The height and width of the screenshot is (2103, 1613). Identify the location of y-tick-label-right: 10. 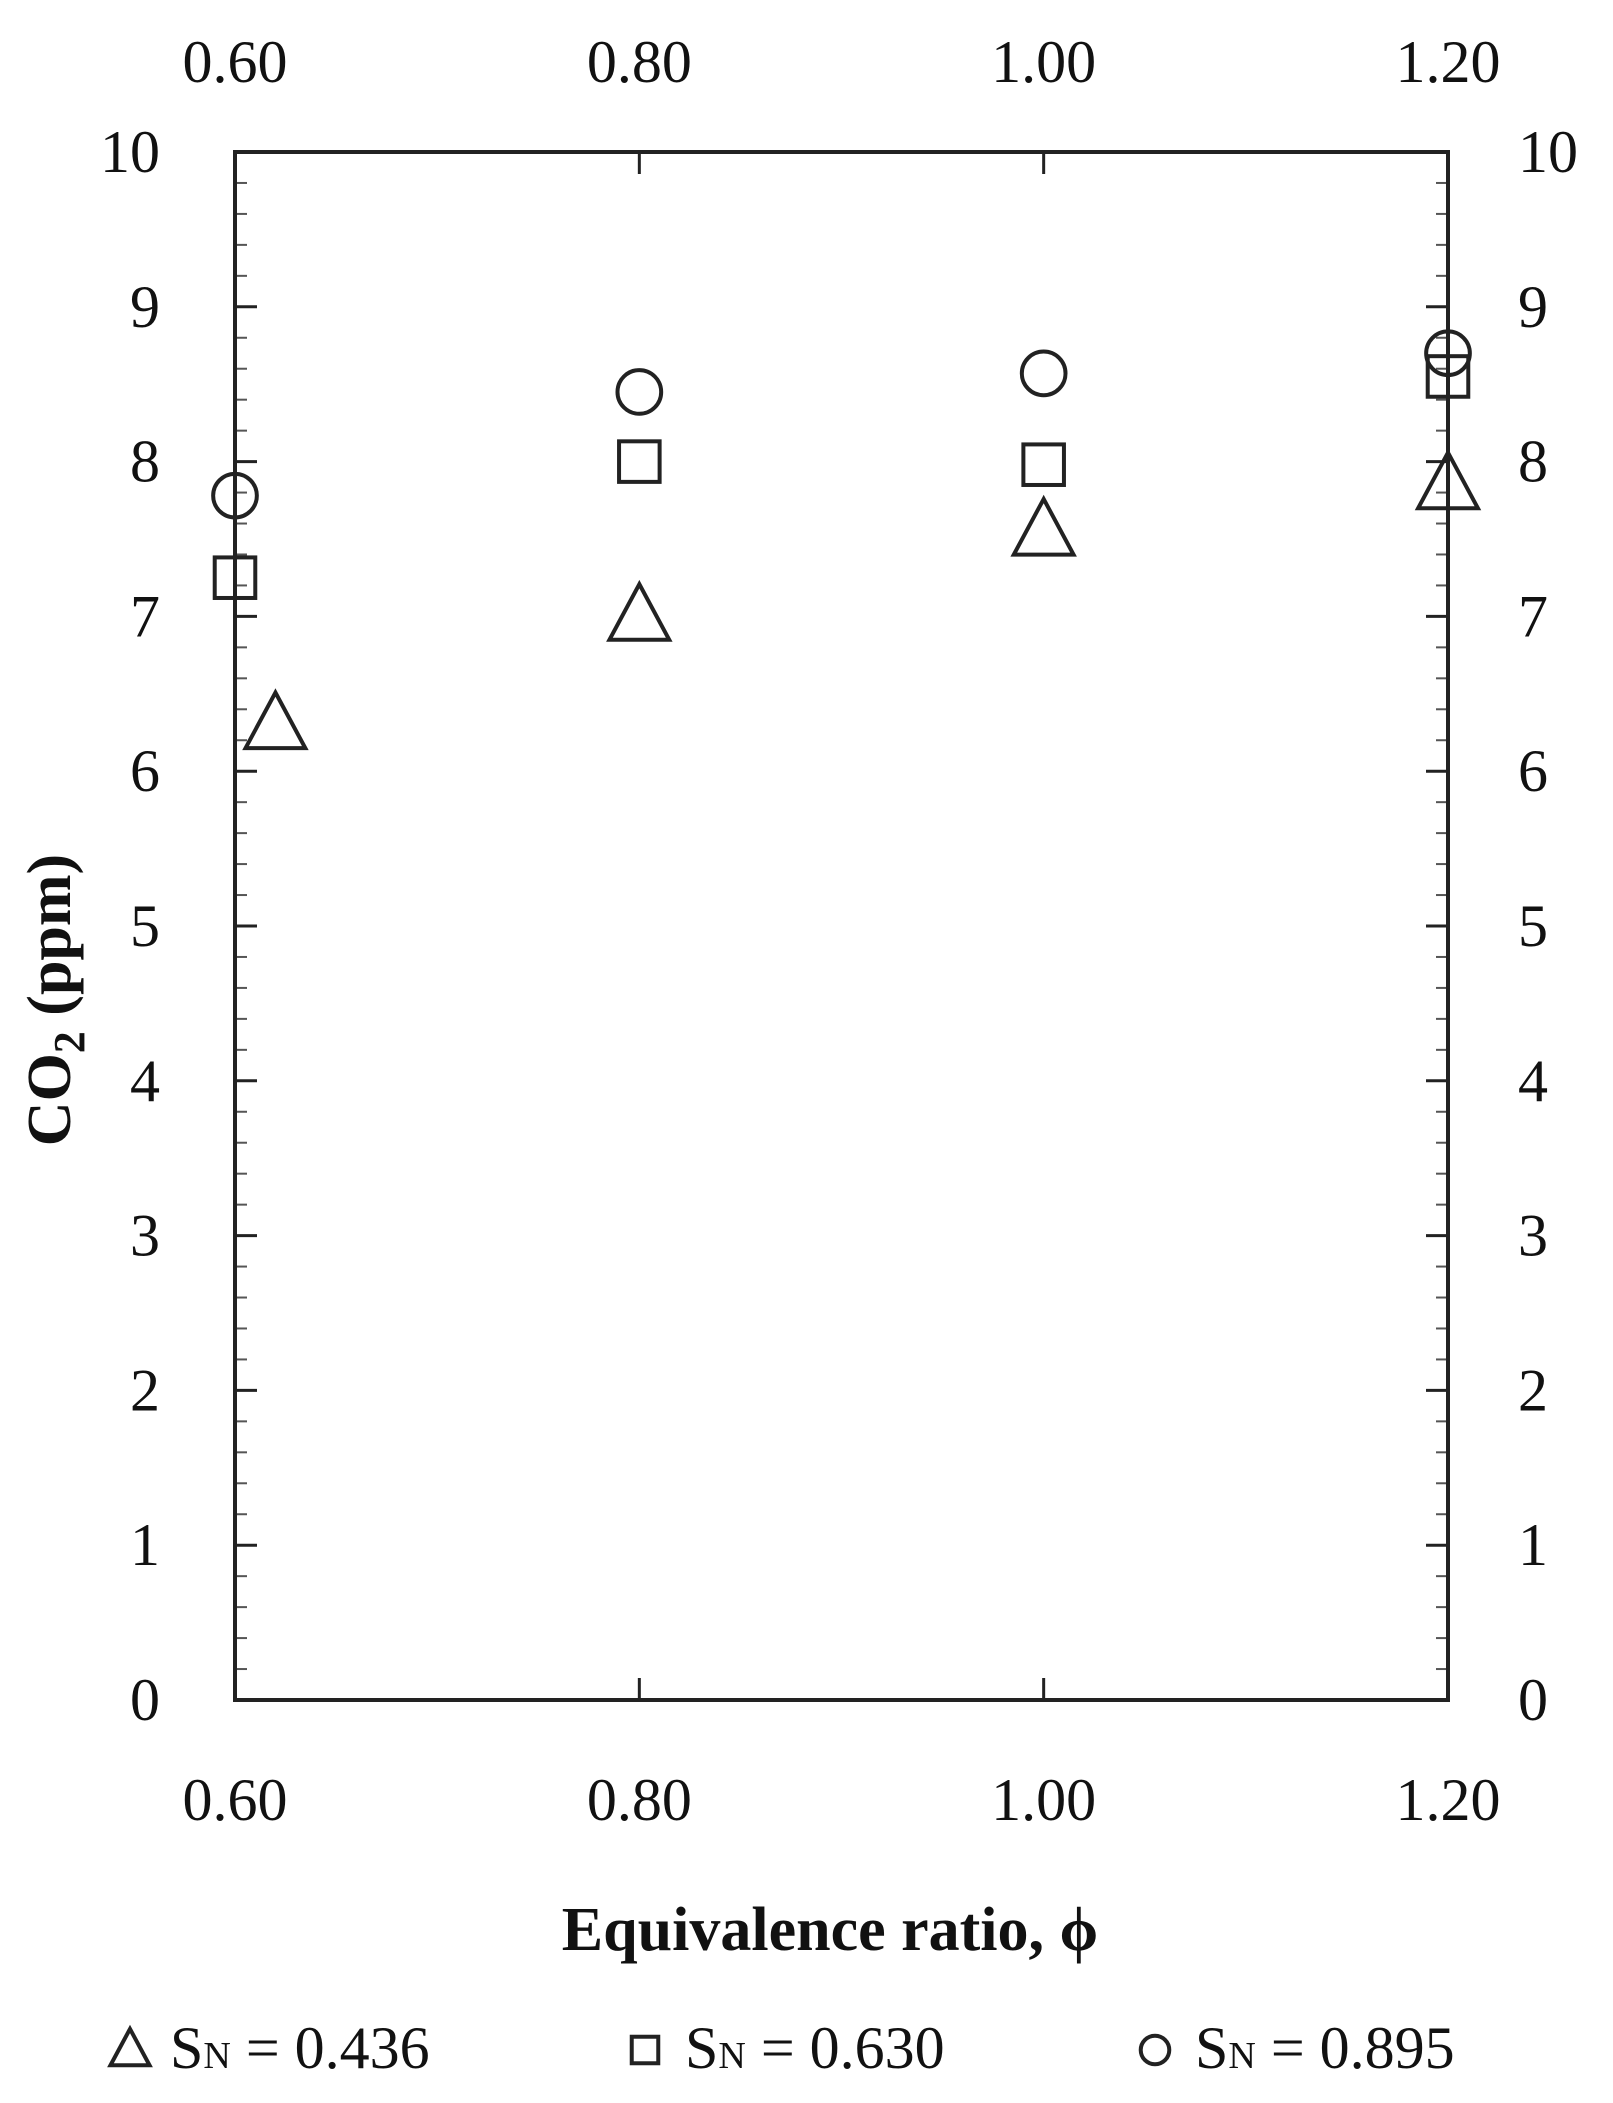
(1548, 152).